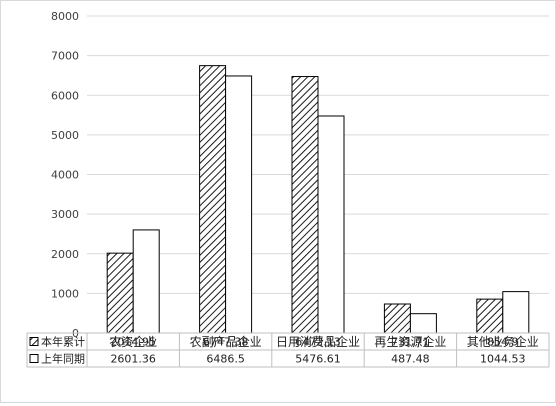 This screenshot has height=406, width=556. What do you see at coordinates (318, 359) in the screenshot?
I see `data-label: 5476.61` at bounding box center [318, 359].